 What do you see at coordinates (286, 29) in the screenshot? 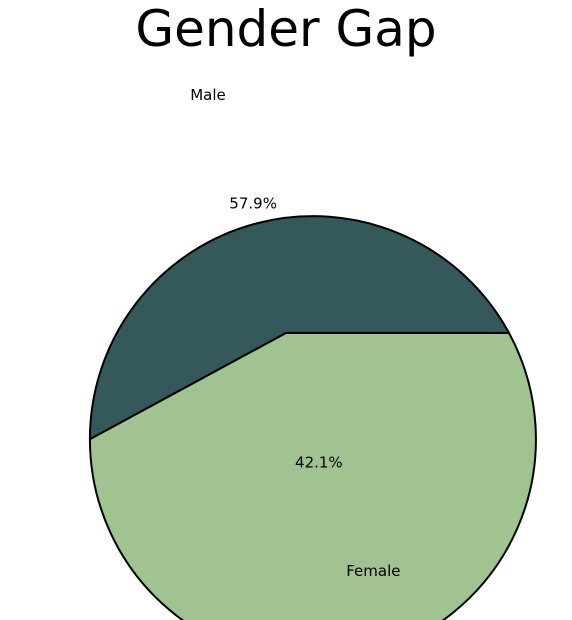
I see `chart-title: Gender Gap` at bounding box center [286, 29].